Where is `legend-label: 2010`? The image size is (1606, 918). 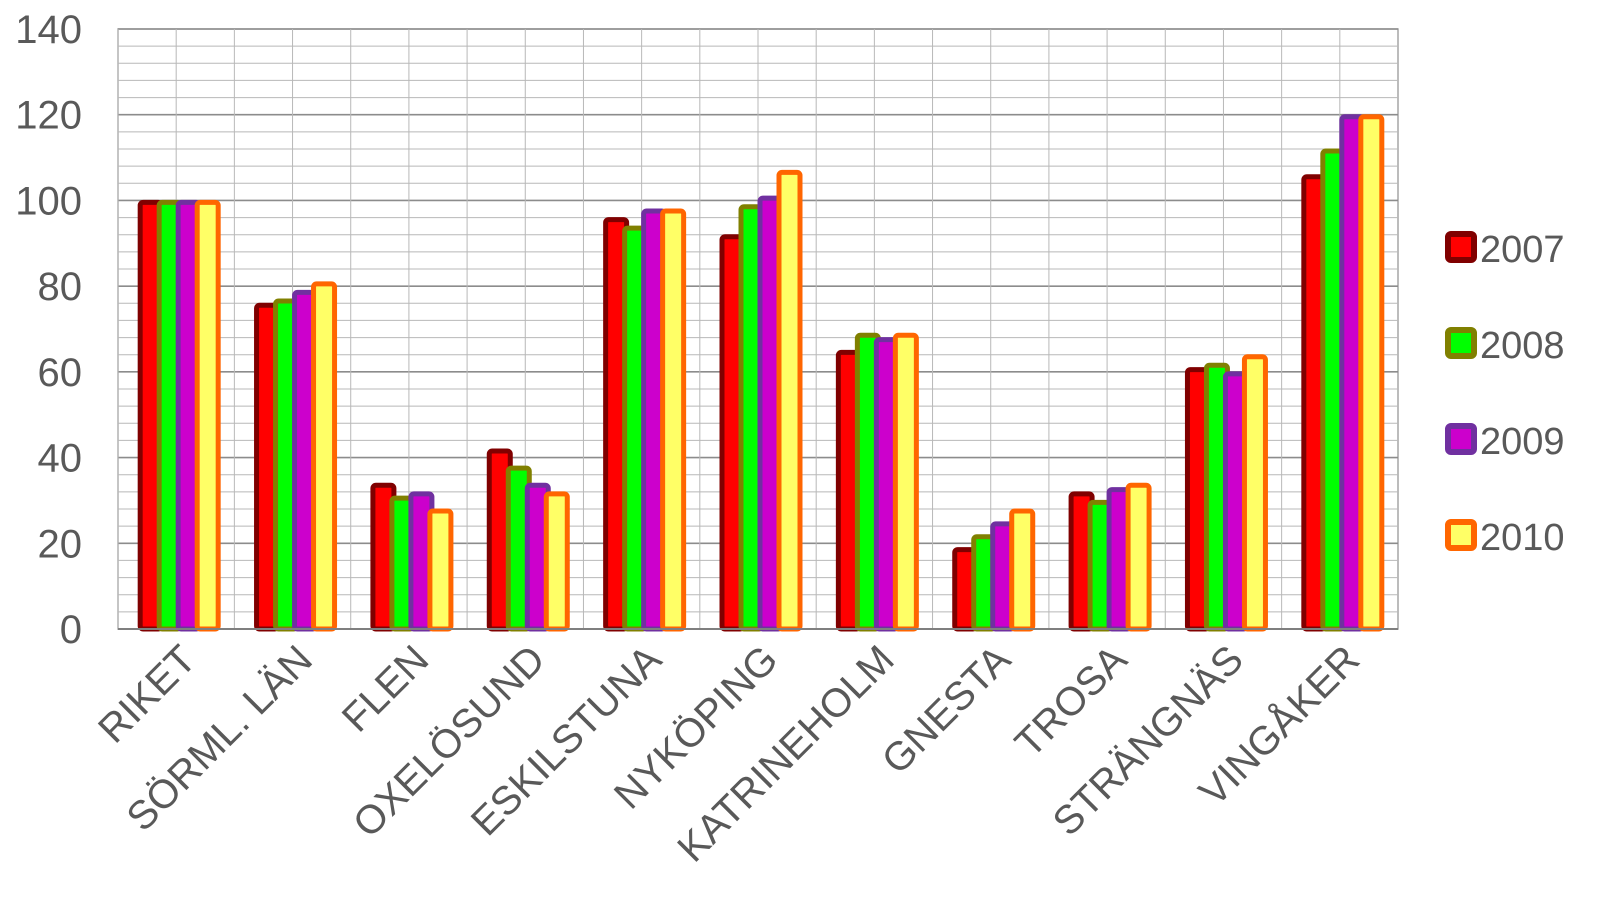
legend-label: 2010 is located at coordinates (1522, 538).